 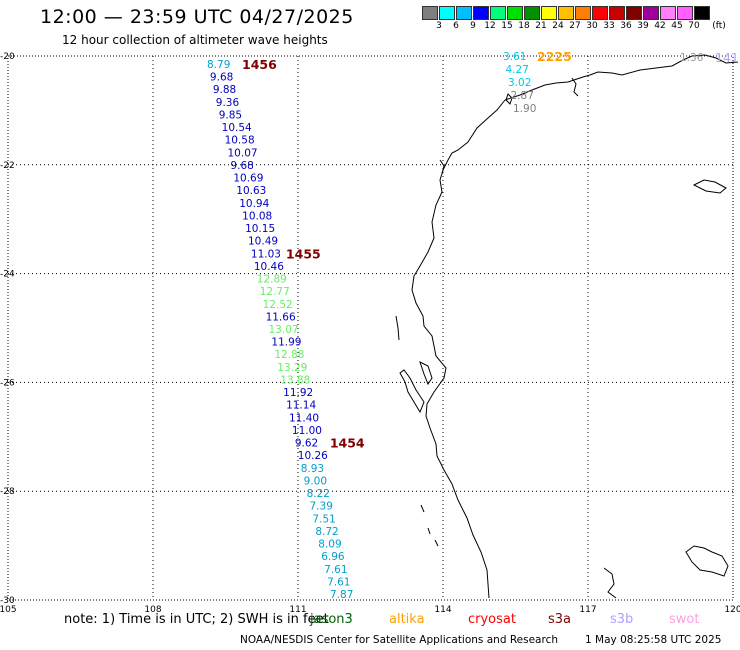 I want to click on wave-height-value: 9.68, so click(x=221, y=78).